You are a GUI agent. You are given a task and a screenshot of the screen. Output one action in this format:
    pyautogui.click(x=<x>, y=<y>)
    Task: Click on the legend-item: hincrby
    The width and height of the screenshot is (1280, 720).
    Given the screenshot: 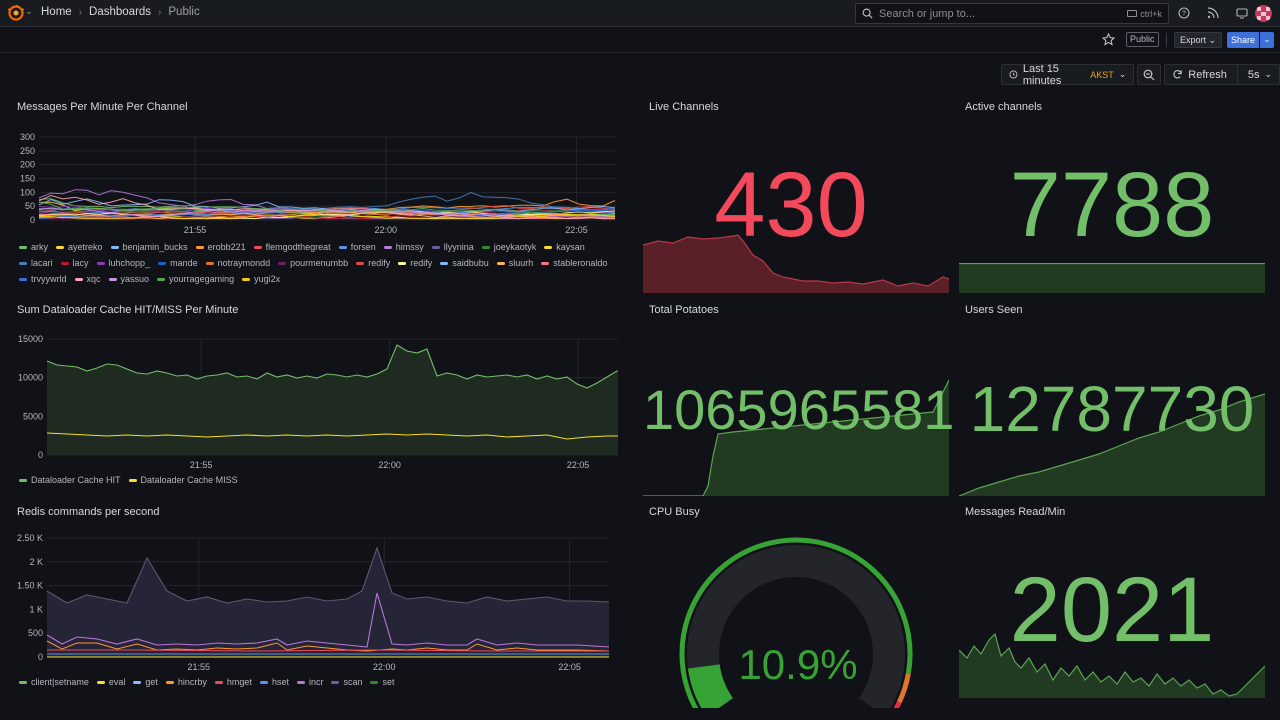 What is the action you would take?
    pyautogui.click(x=186, y=682)
    